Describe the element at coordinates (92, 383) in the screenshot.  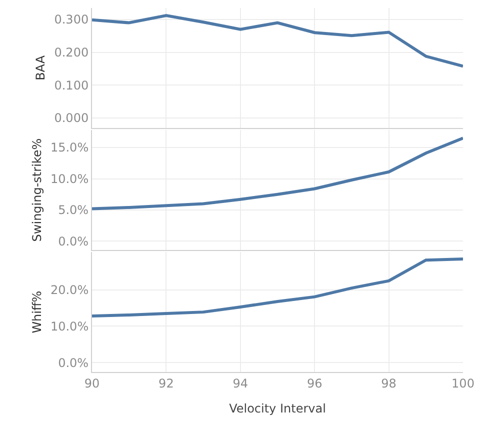
I see `x-tick-label: 90` at that location.